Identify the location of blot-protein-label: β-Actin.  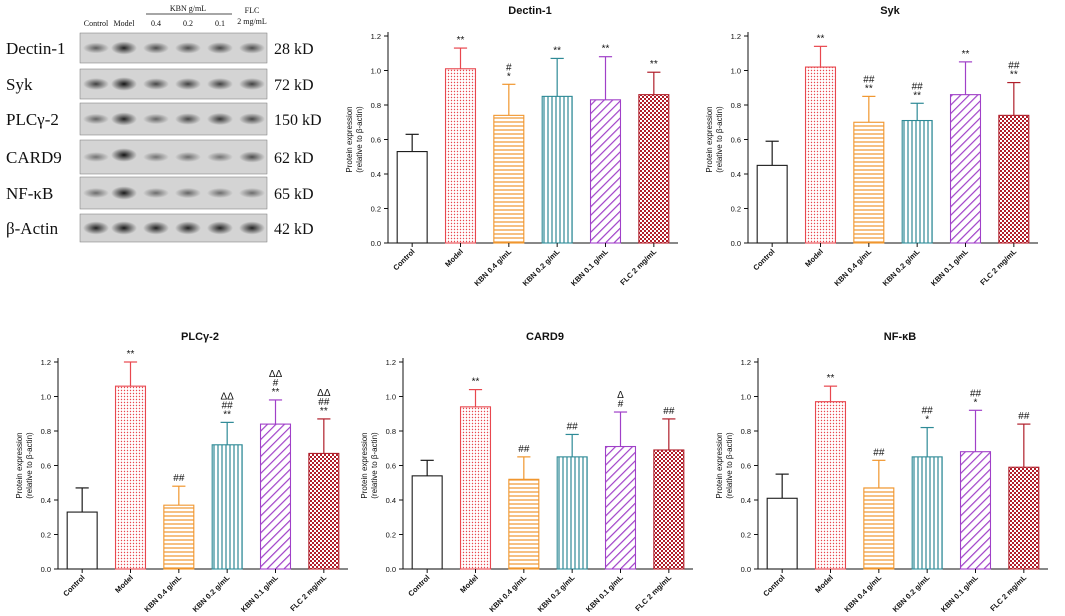
(32, 228).